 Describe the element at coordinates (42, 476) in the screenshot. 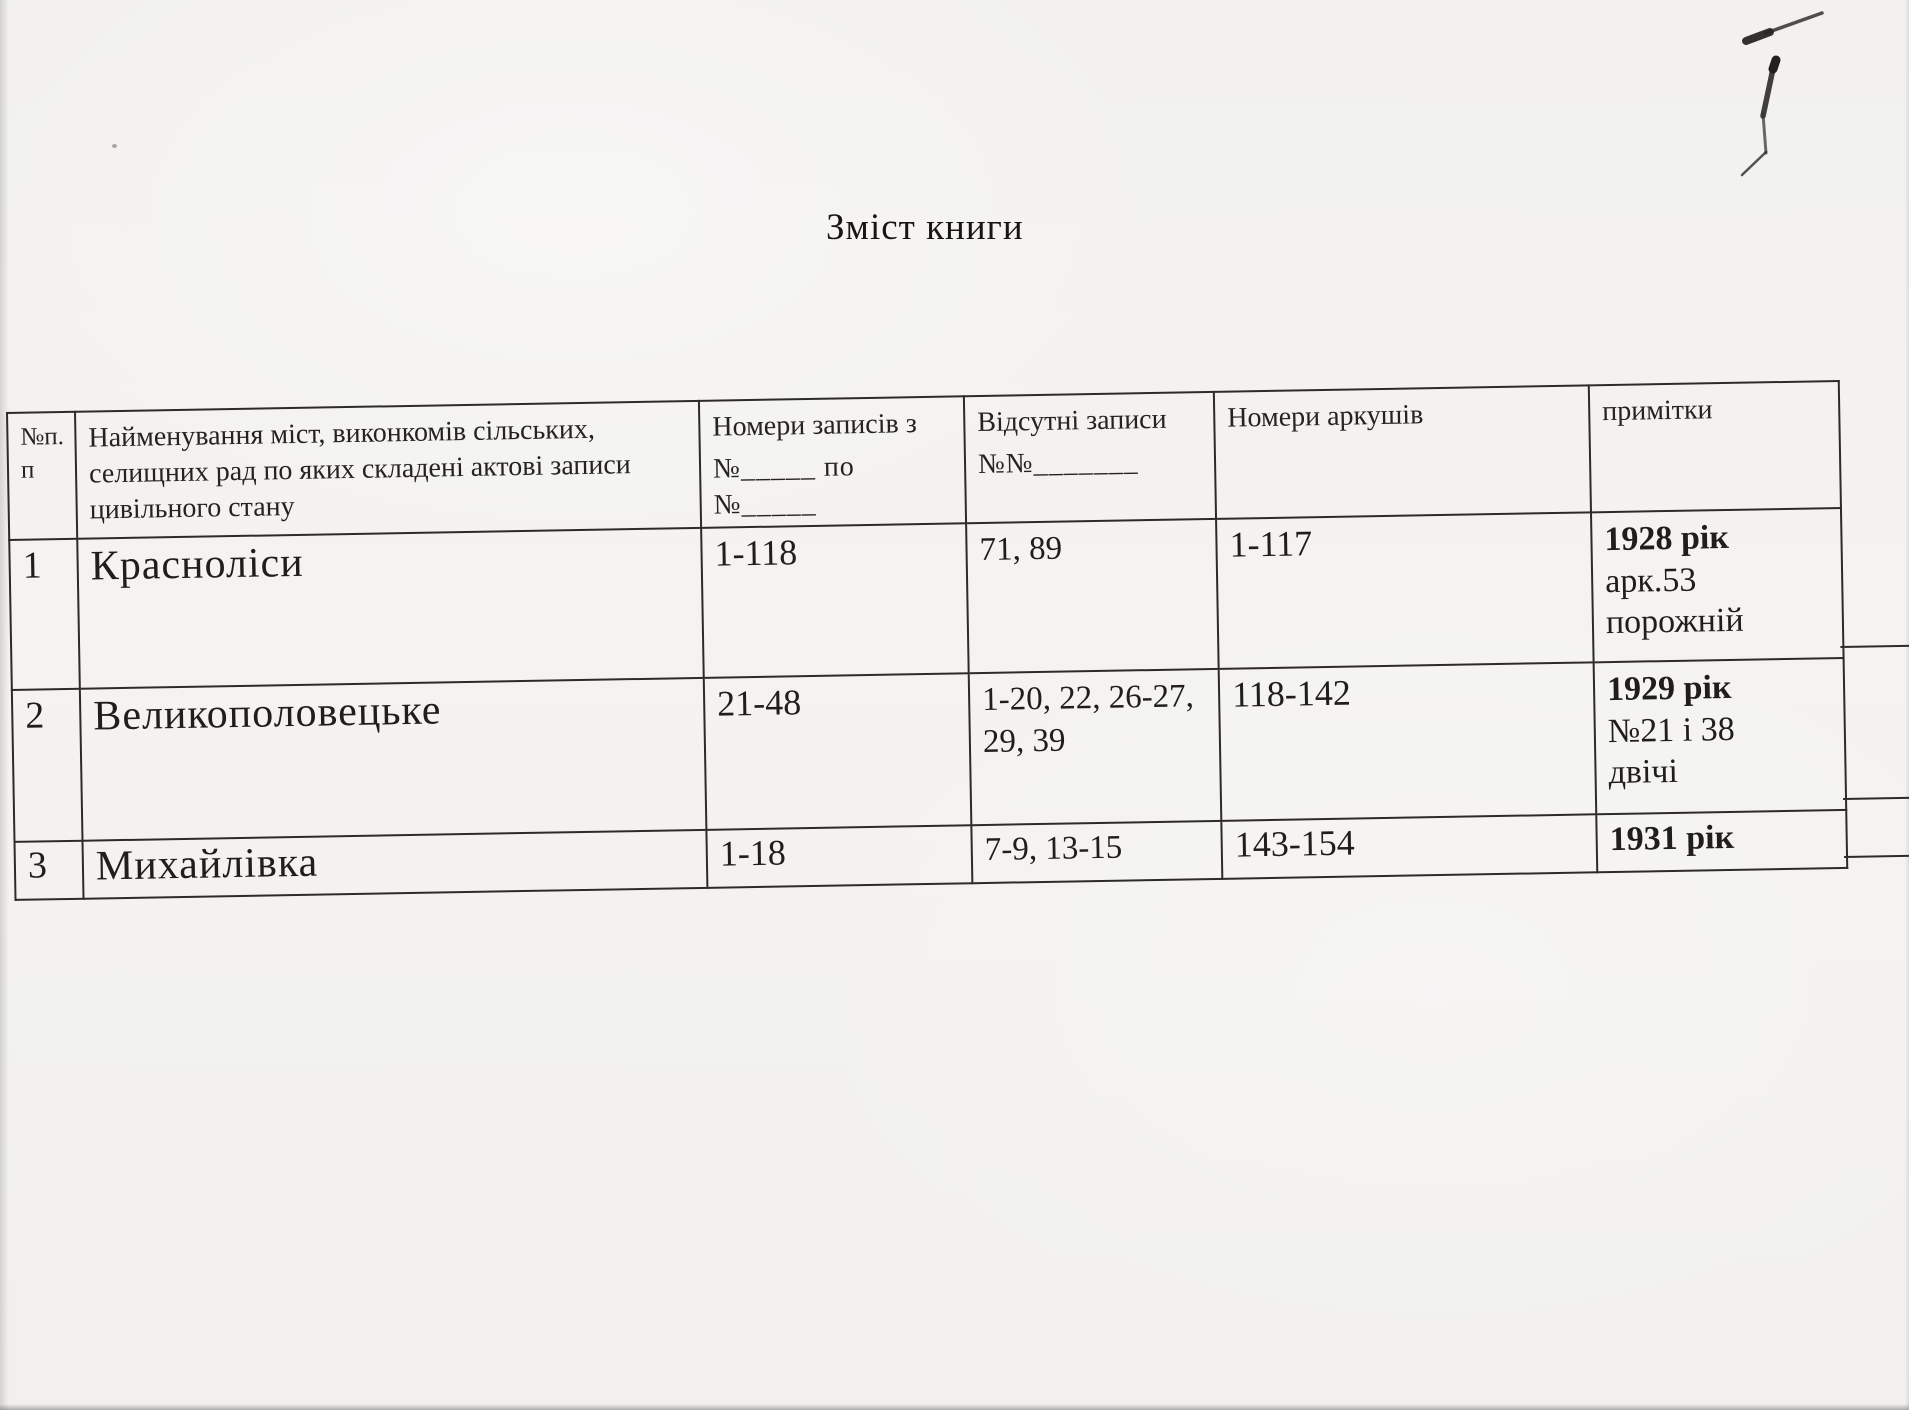

I see `header-cell-num: №п. п` at that location.